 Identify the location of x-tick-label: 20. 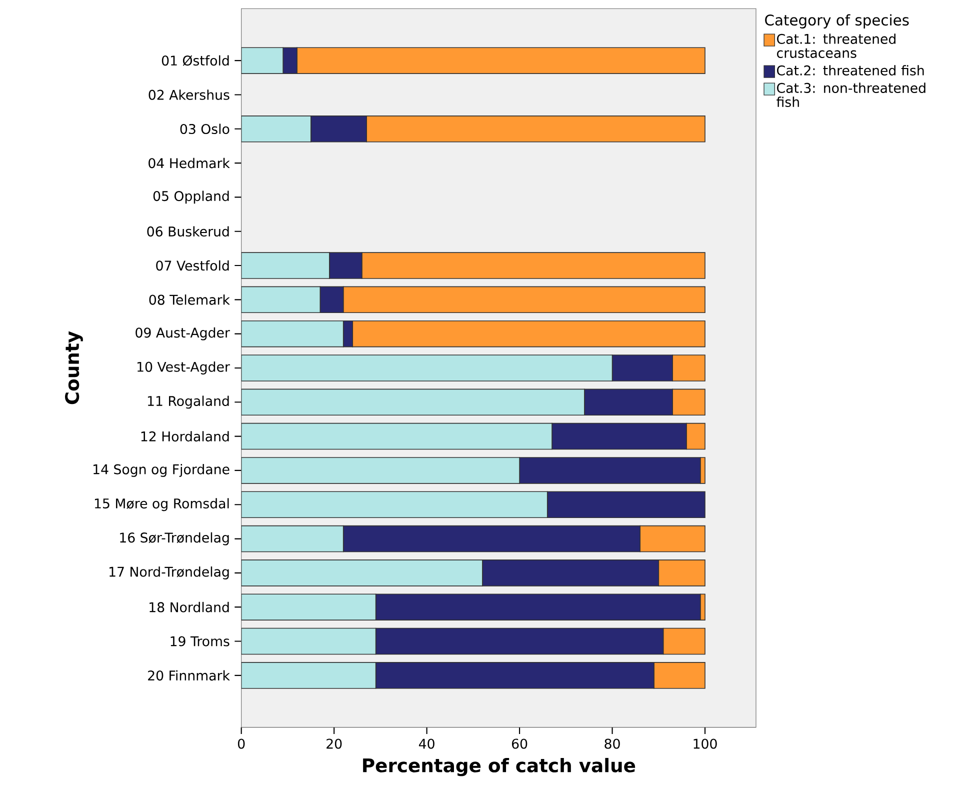
(334, 743).